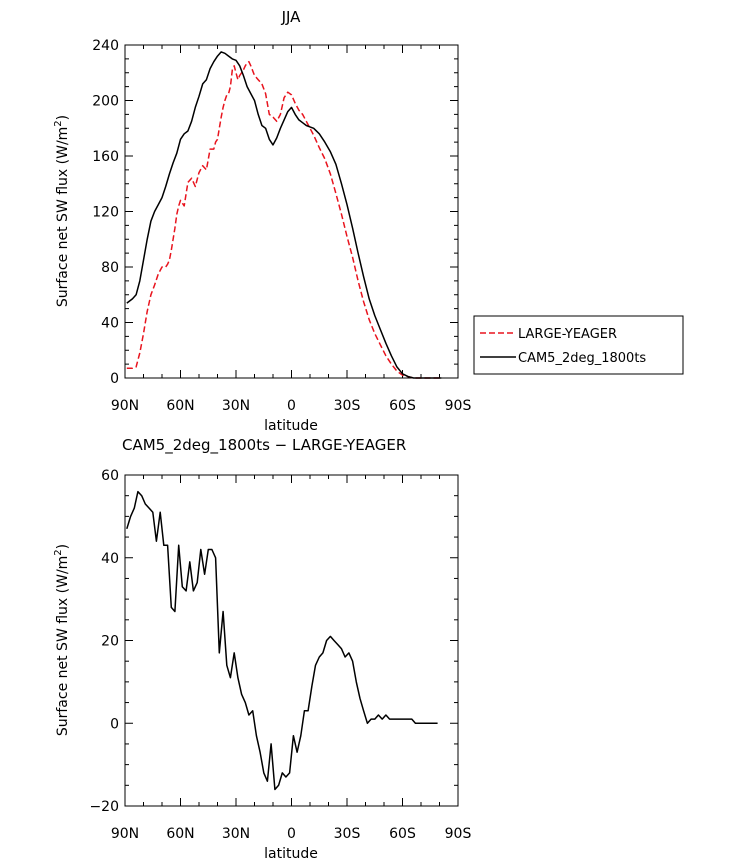 Image resolution: width=733 pixels, height=866 pixels. I want to click on y-tick-label: 240, so click(105, 46).